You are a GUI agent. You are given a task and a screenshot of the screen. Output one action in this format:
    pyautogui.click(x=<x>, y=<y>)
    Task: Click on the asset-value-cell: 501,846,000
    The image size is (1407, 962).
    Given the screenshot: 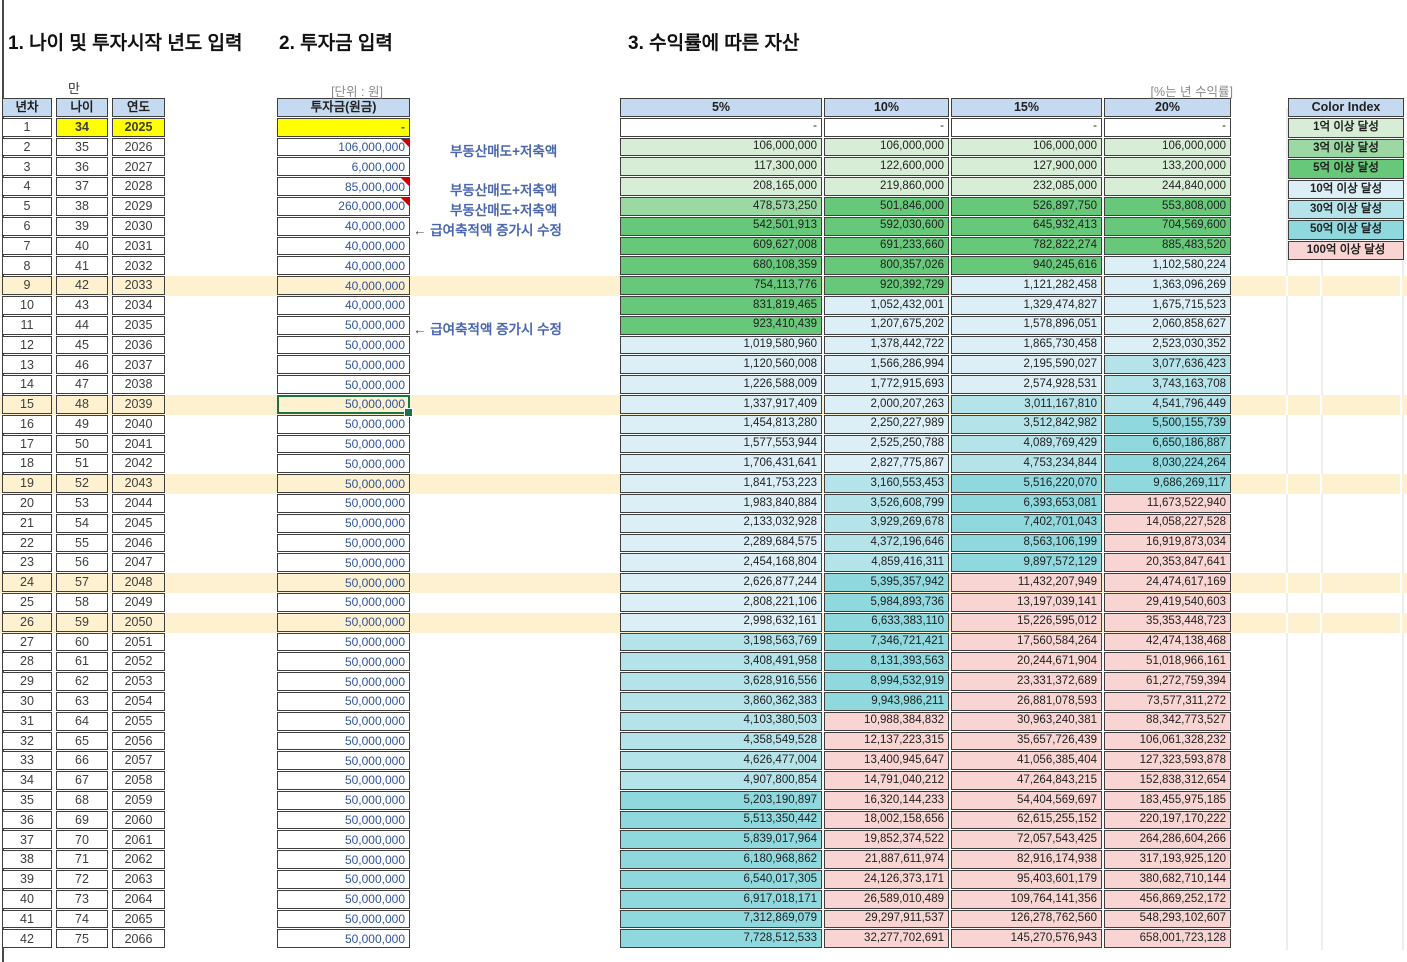 What is the action you would take?
    pyautogui.click(x=886, y=206)
    